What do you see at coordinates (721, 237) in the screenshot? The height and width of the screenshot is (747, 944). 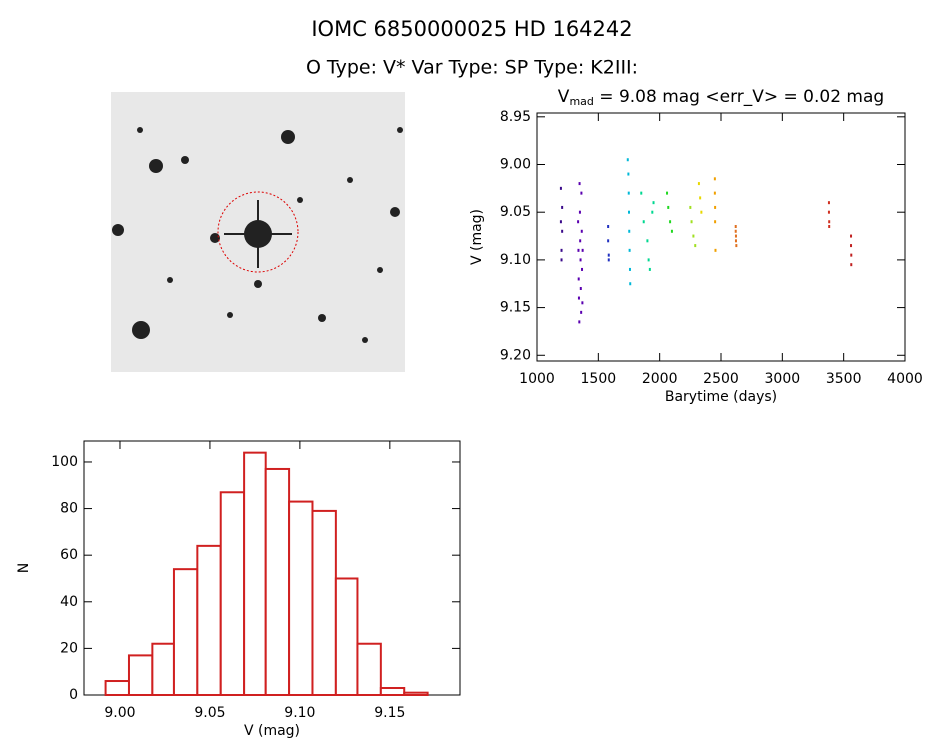 I see `plot-frame` at bounding box center [721, 237].